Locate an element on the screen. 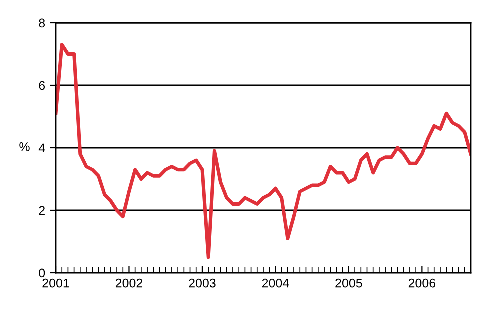  x-tick-label: 2006 is located at coordinates (422, 283).